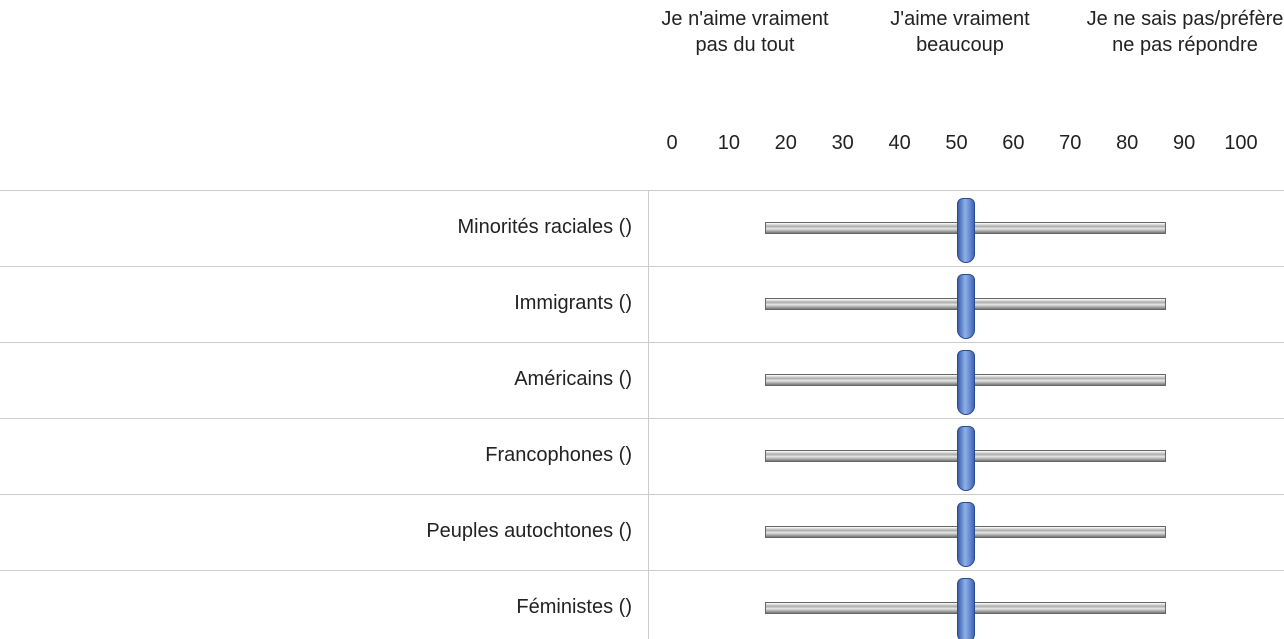 The image size is (1284, 639). What do you see at coordinates (529, 531) in the screenshot?
I see `row-label: Peuples autochtones ()` at bounding box center [529, 531].